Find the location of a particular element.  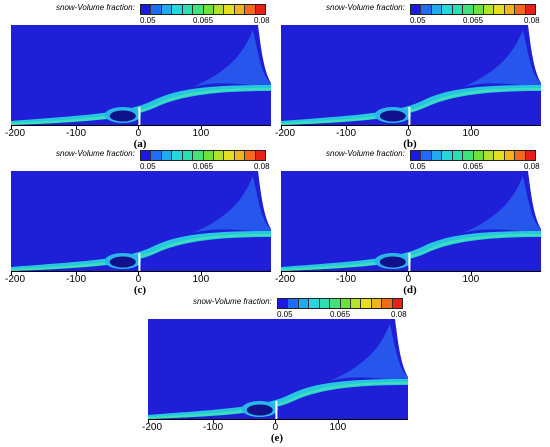

panel-caption: (d) is located at coordinates (410, 290).